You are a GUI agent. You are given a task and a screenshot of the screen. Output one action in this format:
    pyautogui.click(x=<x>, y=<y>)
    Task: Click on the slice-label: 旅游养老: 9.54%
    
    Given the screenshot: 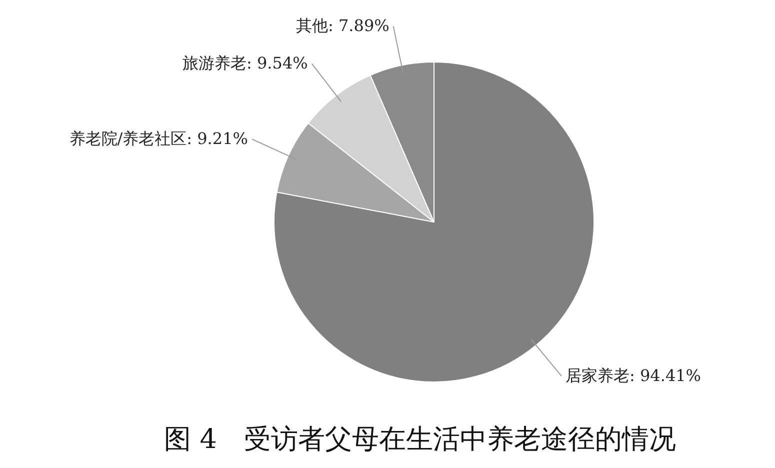 What is the action you would take?
    pyautogui.click(x=245, y=63)
    